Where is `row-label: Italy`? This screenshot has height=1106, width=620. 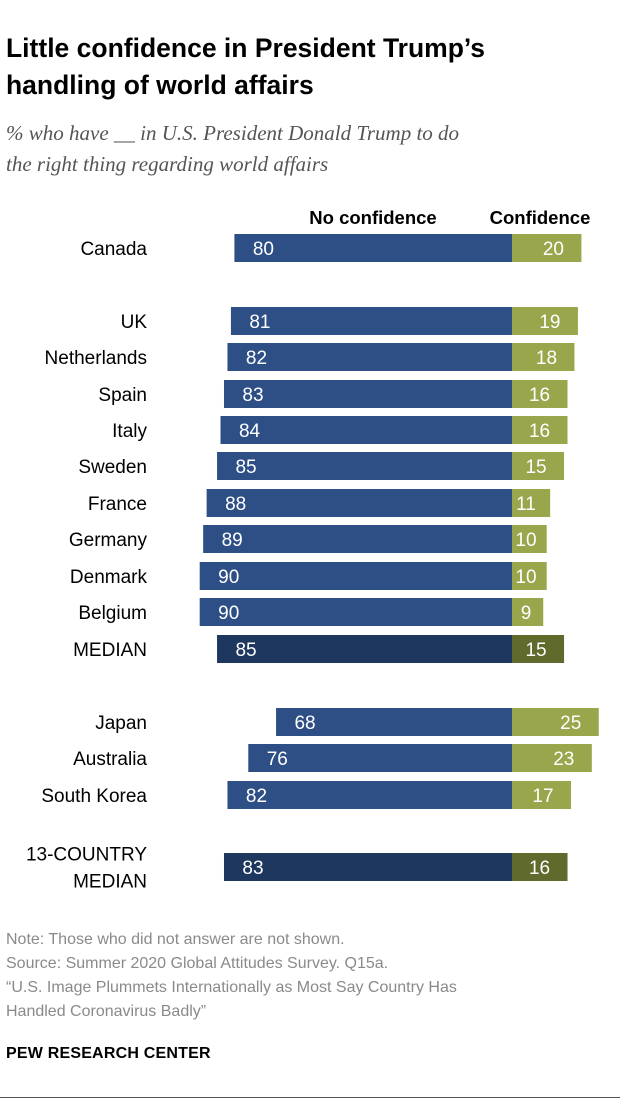
row-label: Italy is located at coordinates (129, 431).